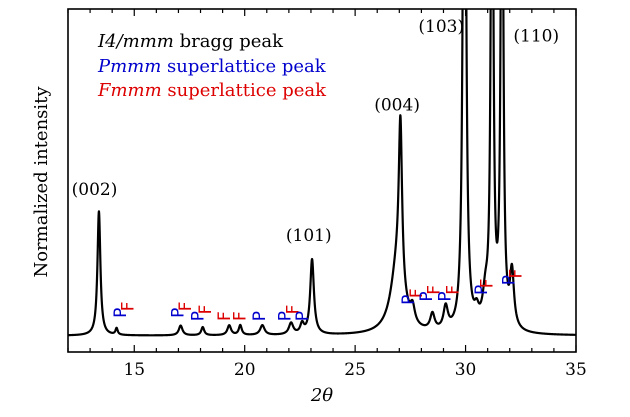  What do you see at coordinates (229, 41) in the screenshot?
I see `legend-i4mmm-suffix: bragg peak` at bounding box center [229, 41].